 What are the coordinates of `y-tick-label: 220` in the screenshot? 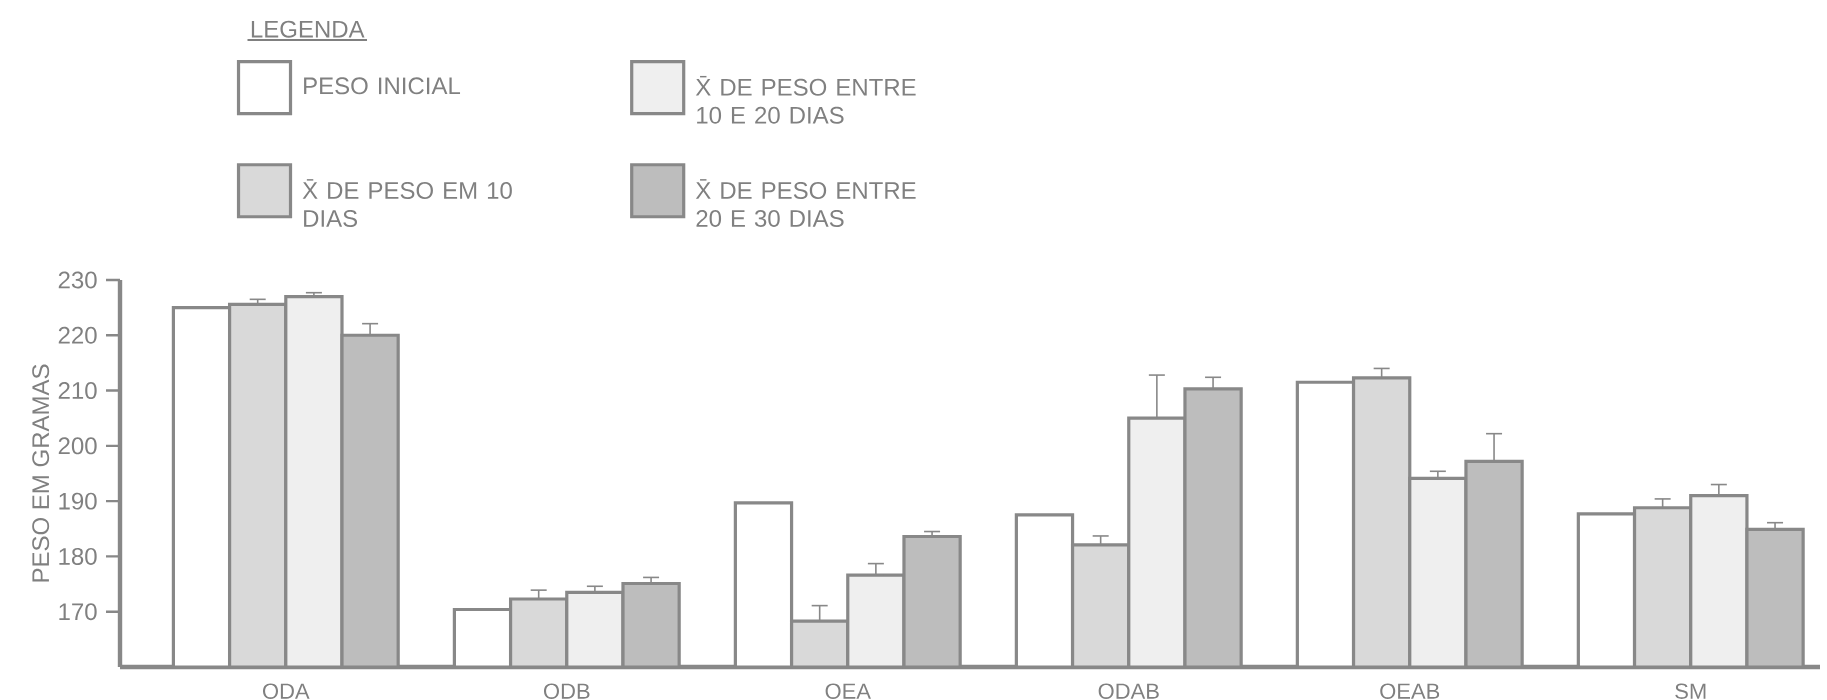 It's located at (77, 335).